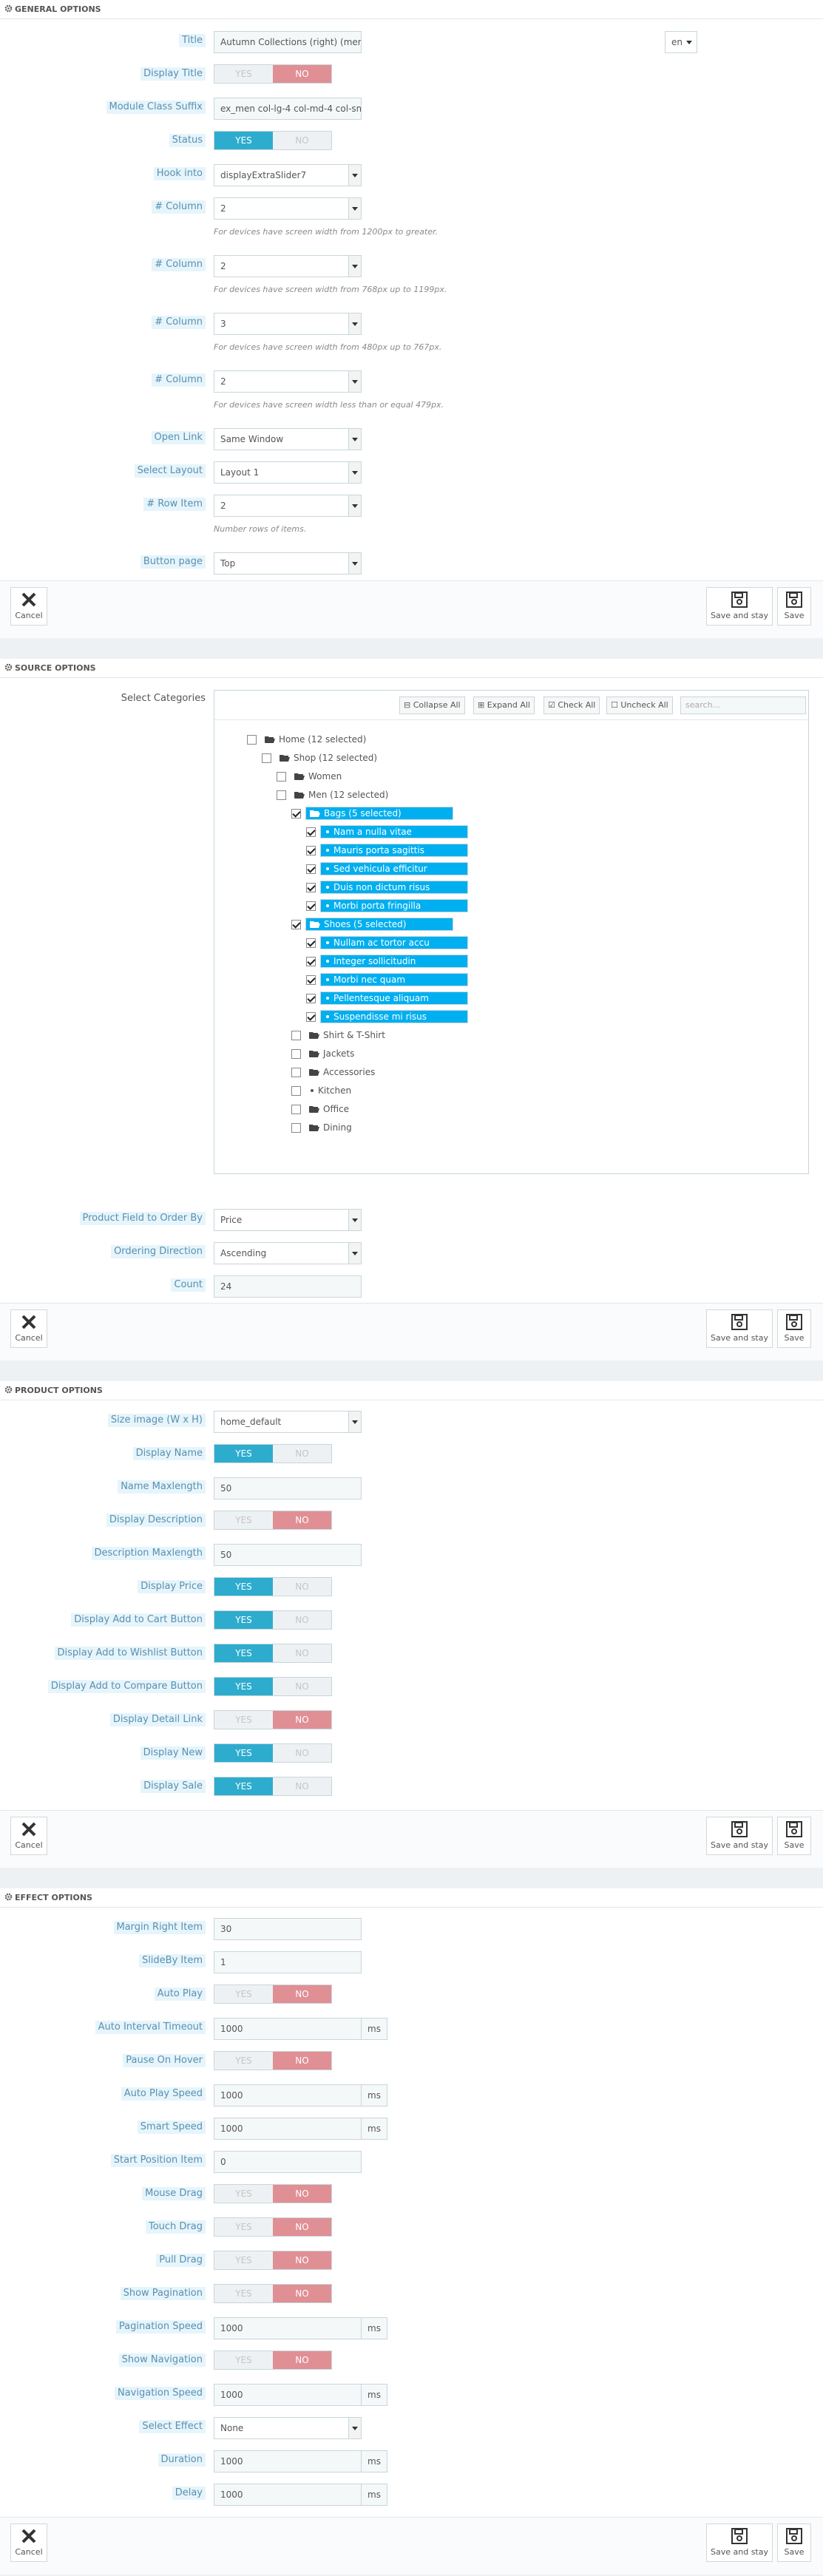 The width and height of the screenshot is (823, 2576). What do you see at coordinates (387, 961) in the screenshot?
I see `tree-node: Integer sollicitudin` at bounding box center [387, 961].